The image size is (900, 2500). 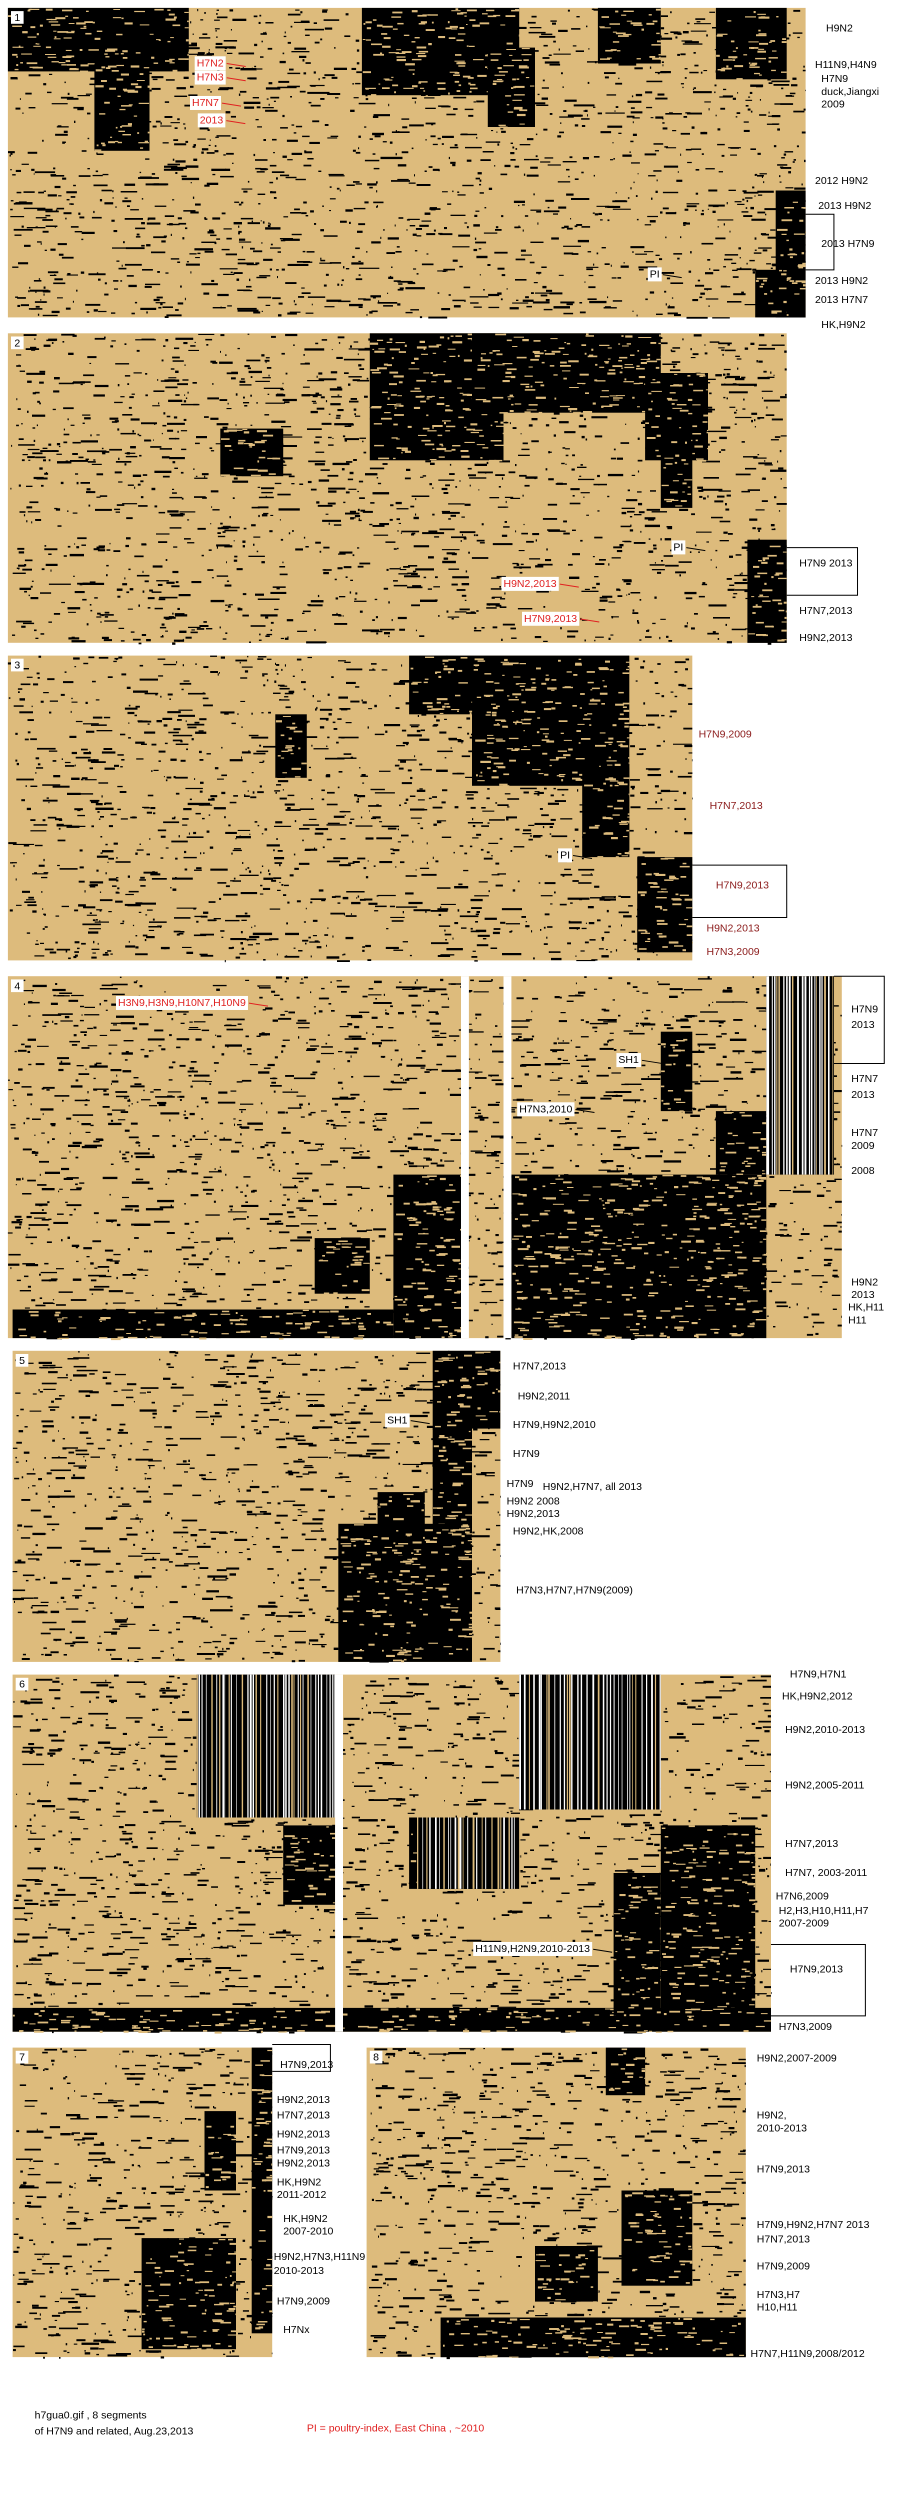 I want to click on segment-label: 2009, so click(x=833, y=105).